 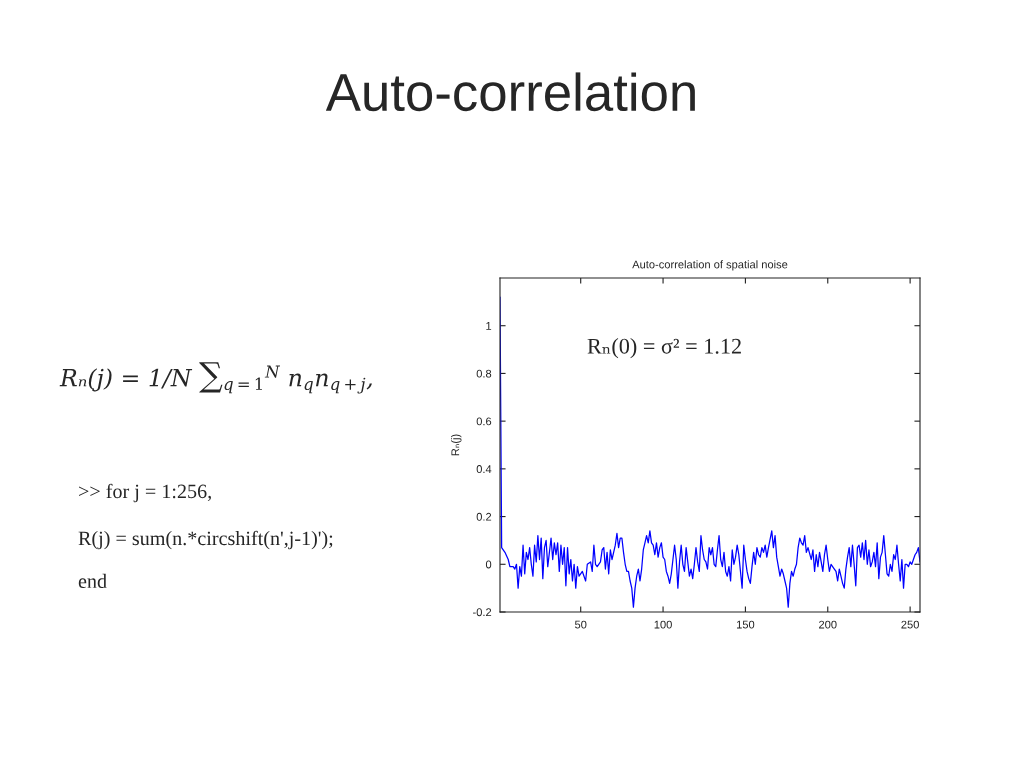 I want to click on y-axis-title: Rₙ(j), so click(x=456, y=445).